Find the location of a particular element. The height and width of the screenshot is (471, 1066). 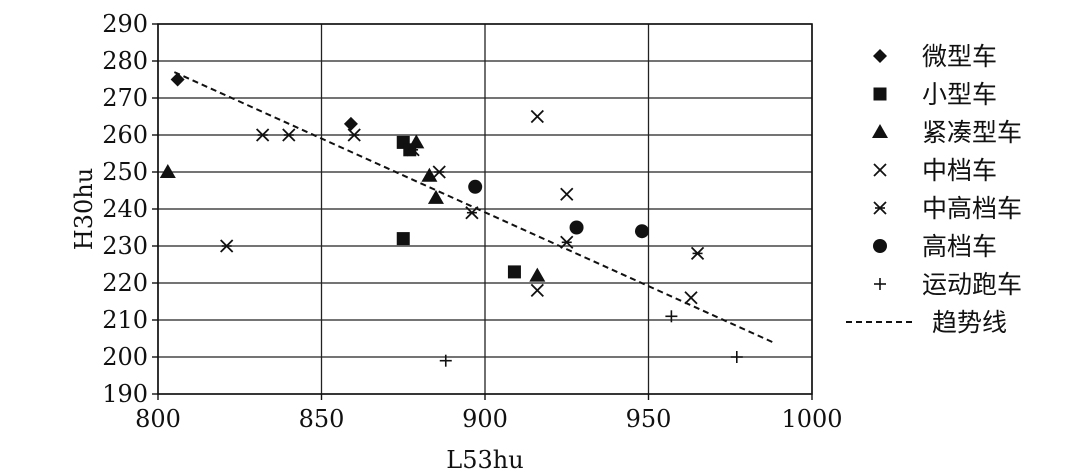

y-tick-label: 280 is located at coordinates (125, 61).